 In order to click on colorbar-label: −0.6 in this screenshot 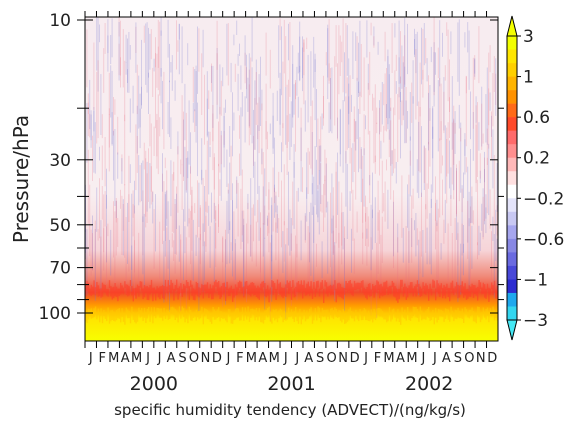, I will do `click(543, 240)`.